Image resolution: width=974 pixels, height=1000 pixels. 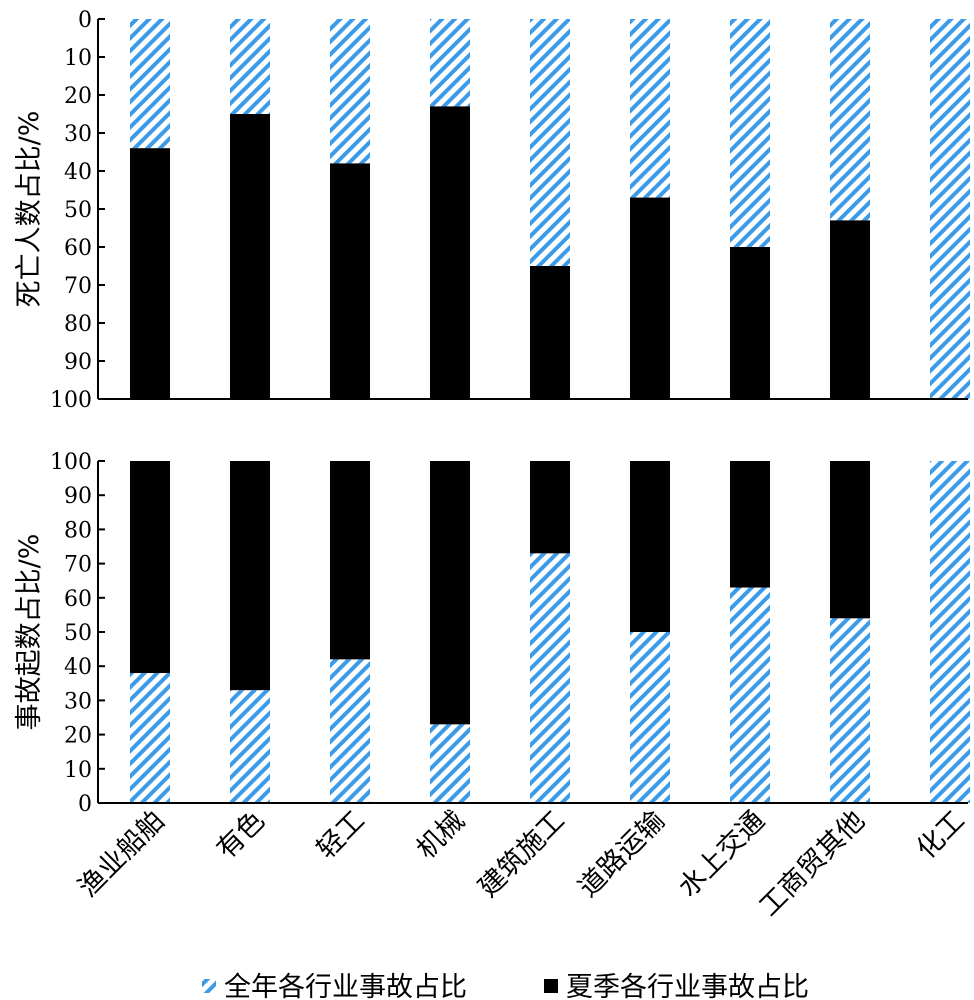 I want to click on legend: 全年各行业事故占比 夏季各行业事故占比, so click(x=505, y=986).